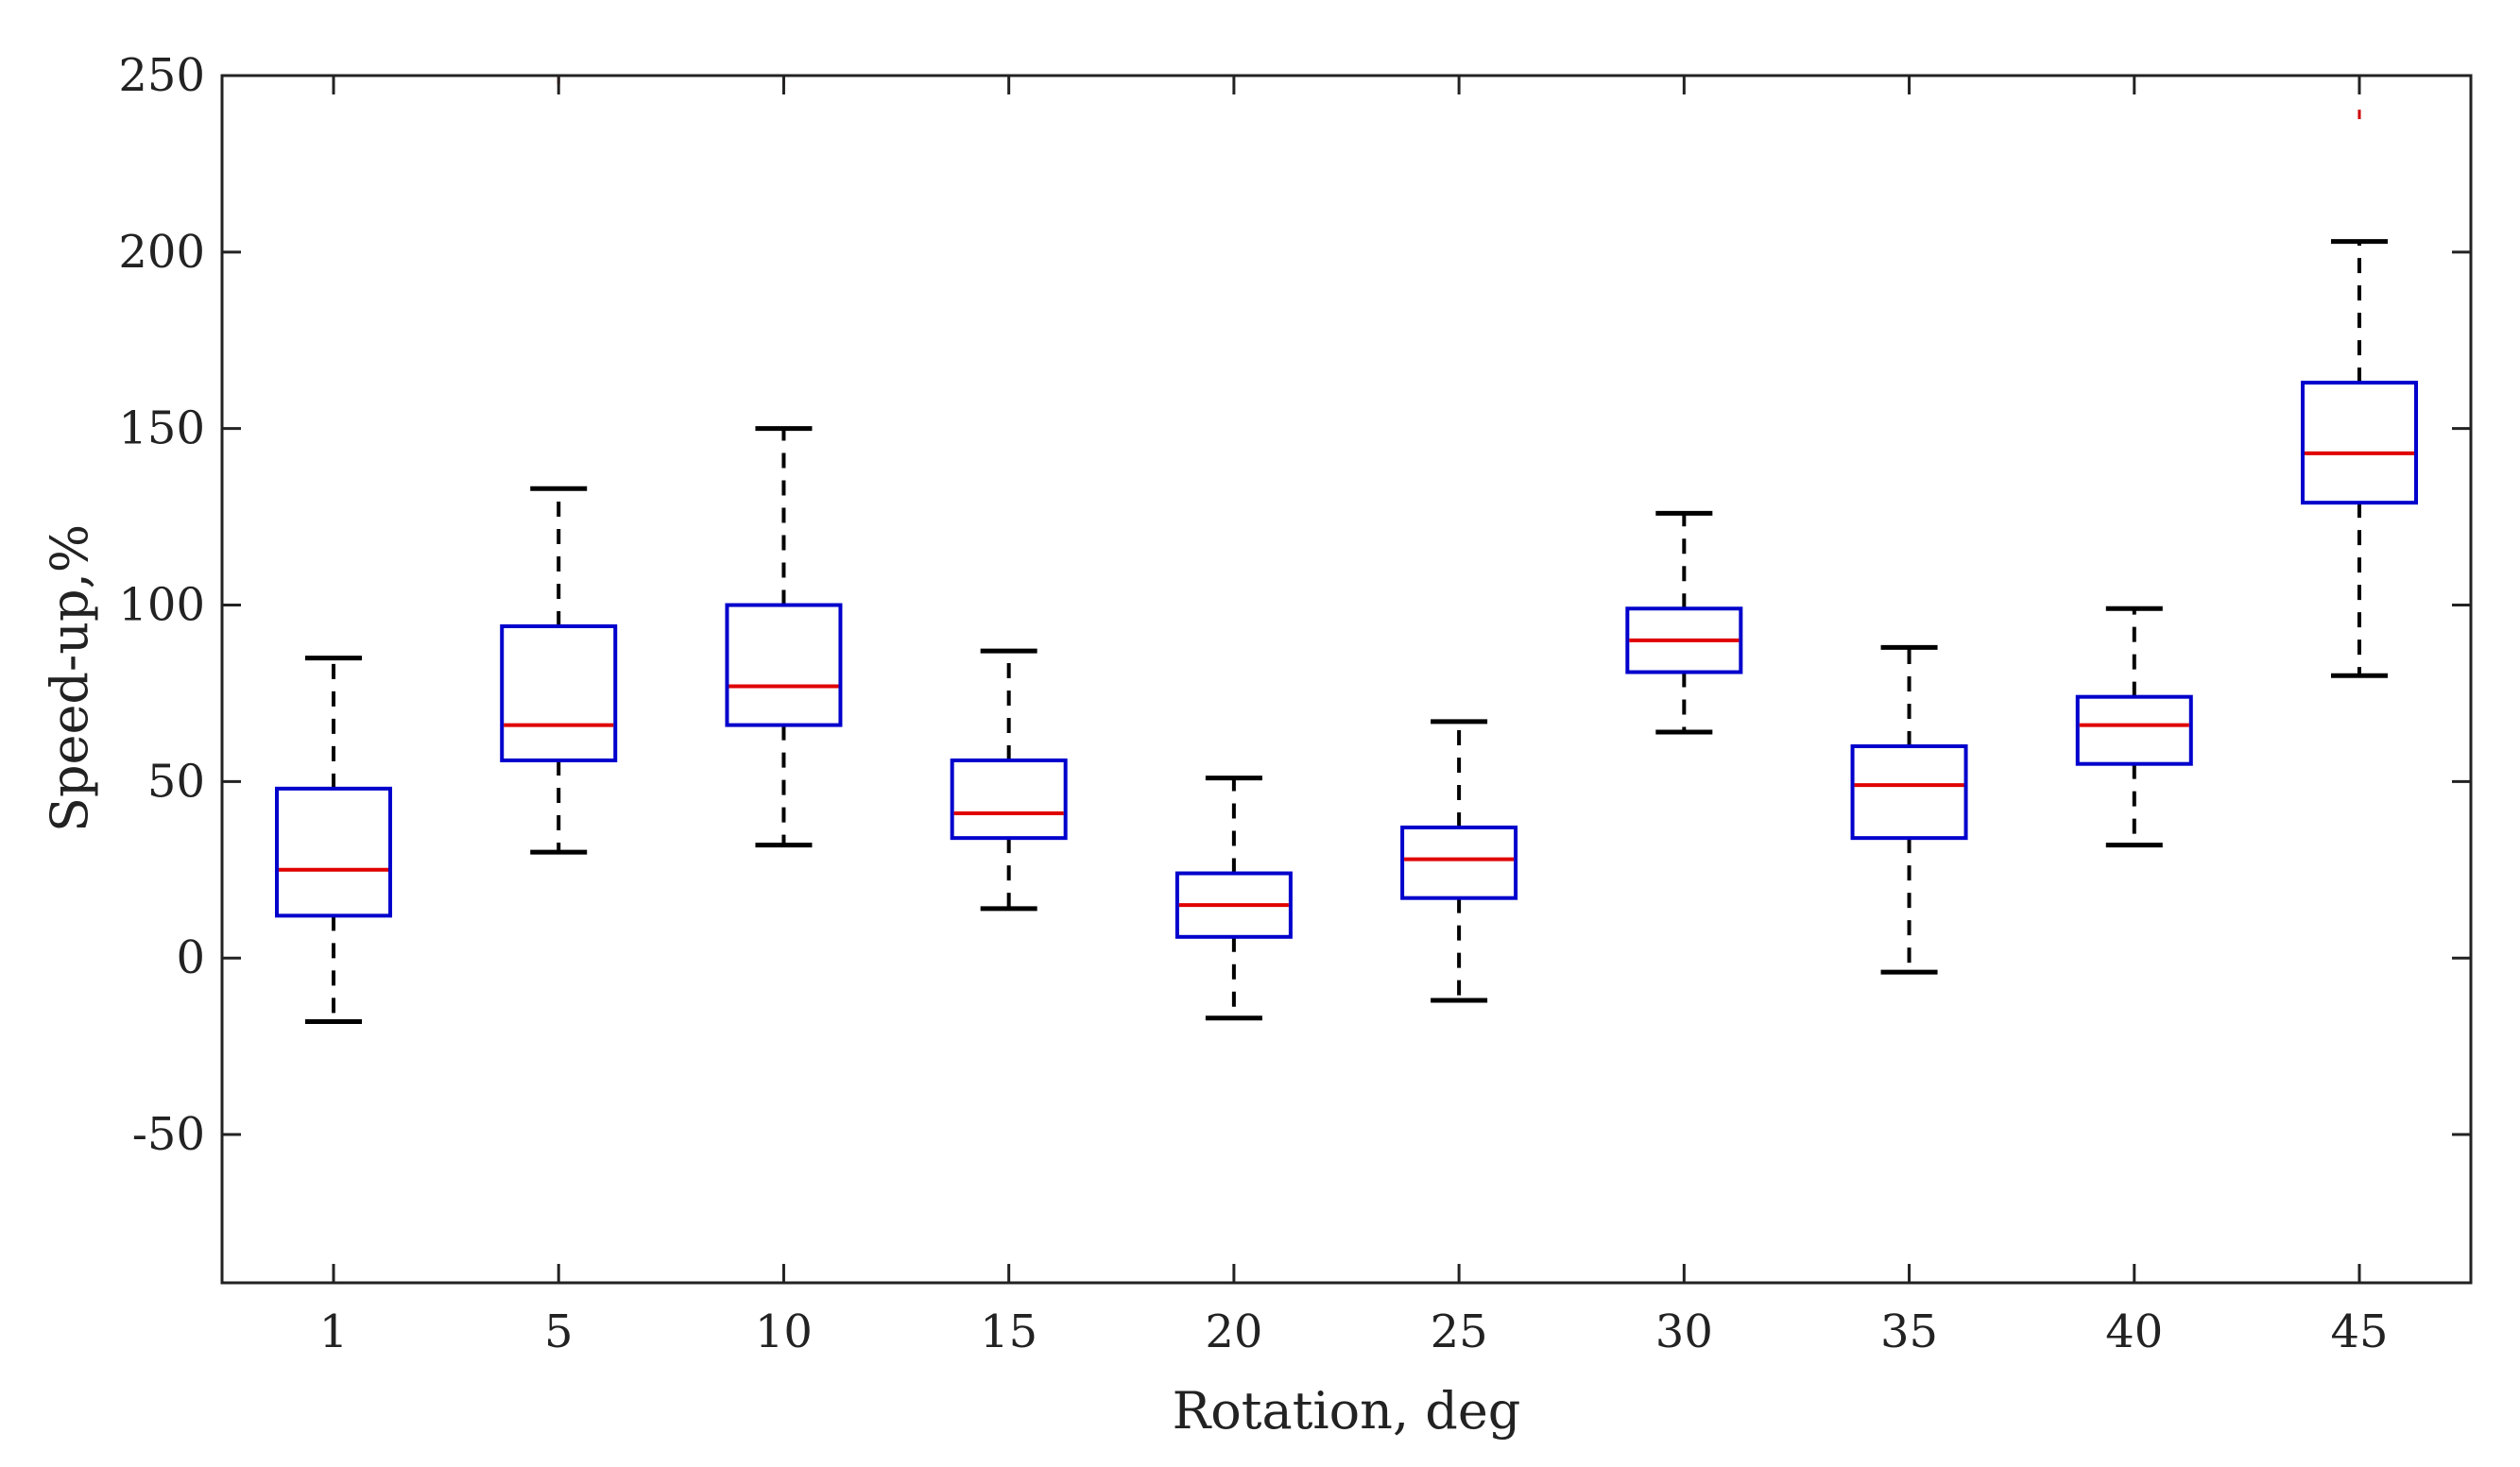 This screenshot has height=1467, width=2520. What do you see at coordinates (161, 429) in the screenshot?
I see `y-tick-label: 150` at bounding box center [161, 429].